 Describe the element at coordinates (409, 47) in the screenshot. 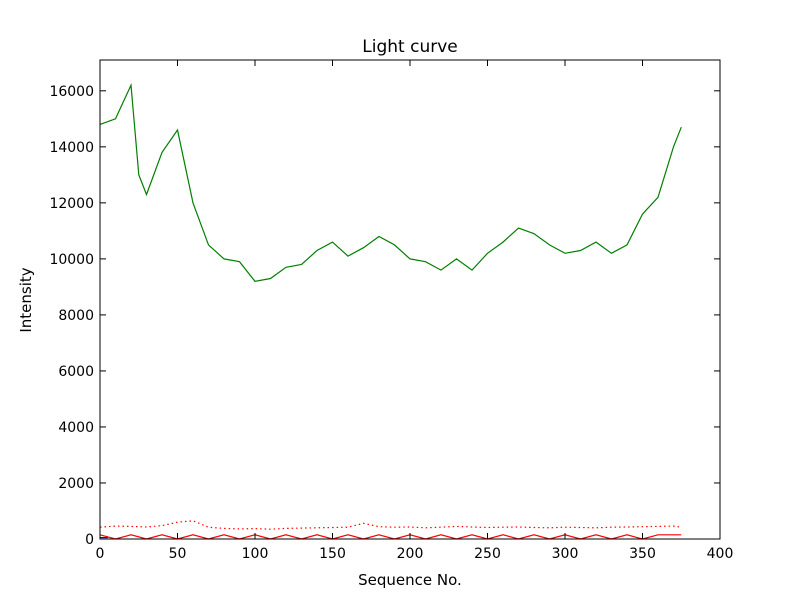

I see `chart-title: Light curve` at that location.